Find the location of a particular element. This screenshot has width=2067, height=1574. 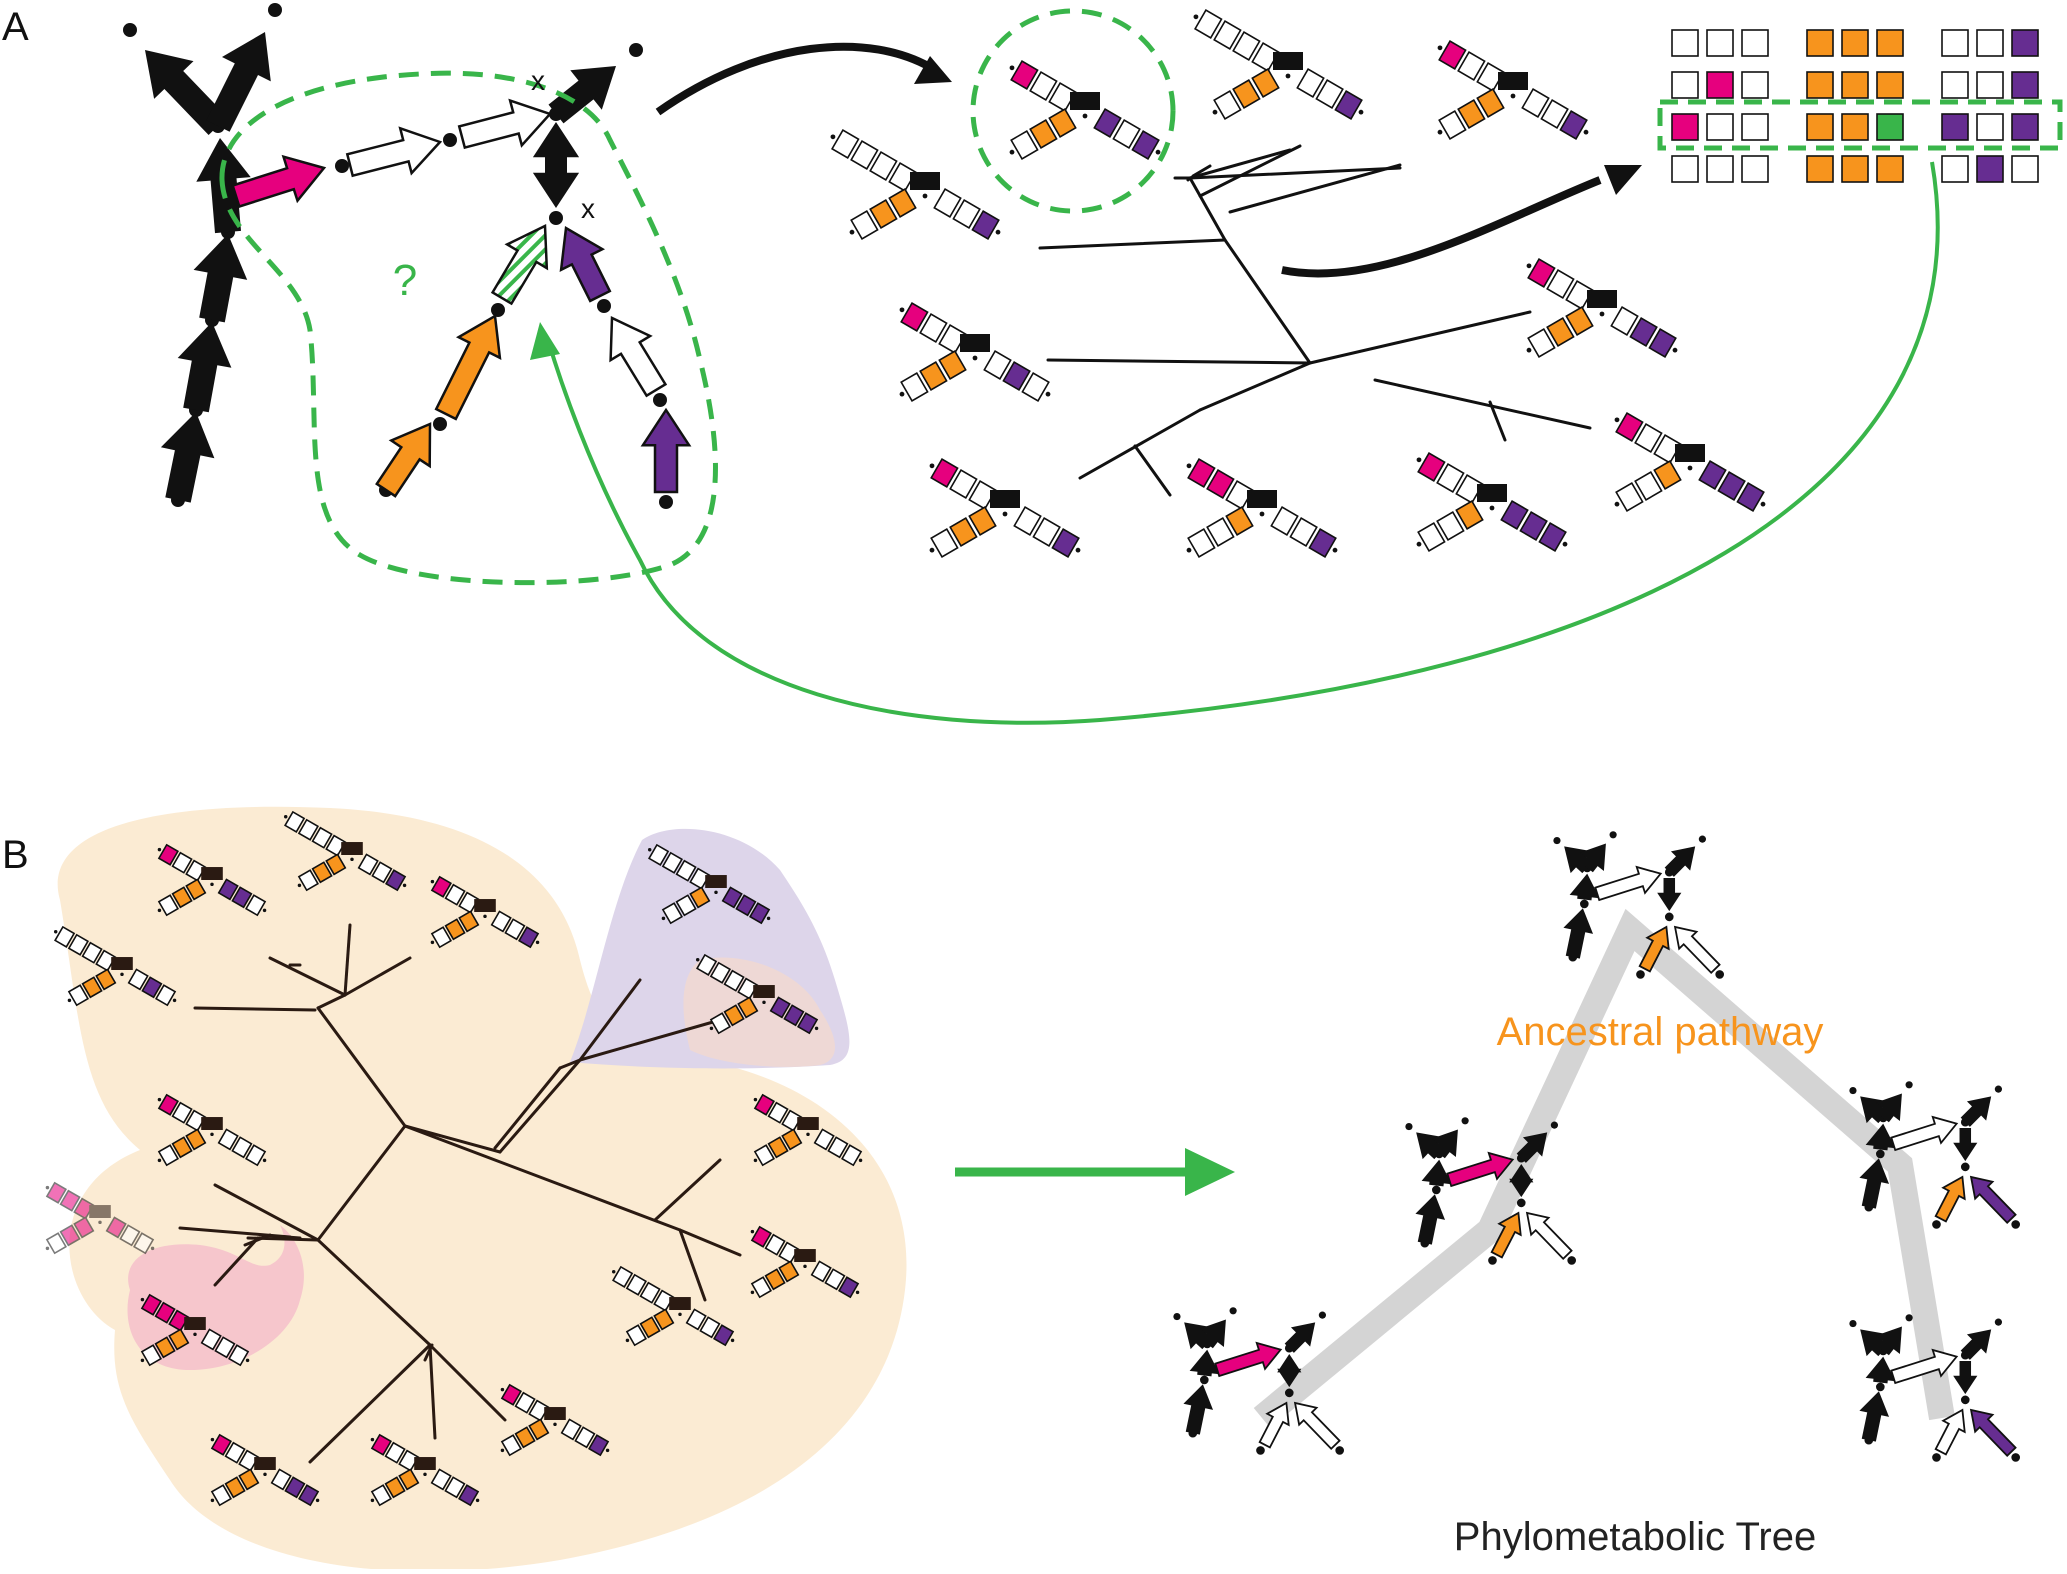

ancestral-pathway-label: Ancestral pathway is located at coordinates (1660, 1032).